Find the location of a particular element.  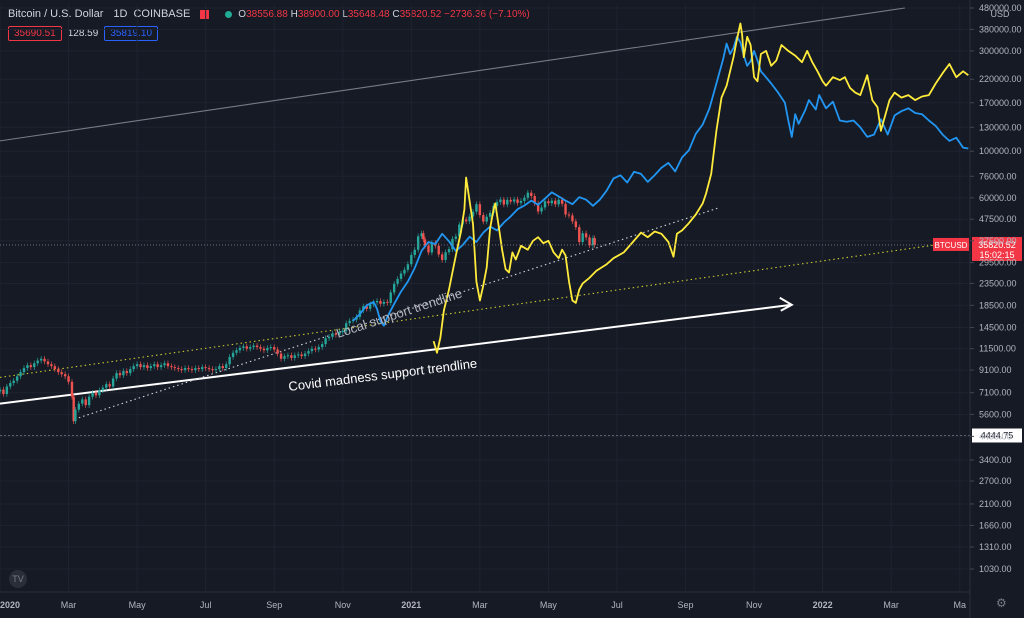

y-tick-label: 380000.00 is located at coordinates (1000, 29).